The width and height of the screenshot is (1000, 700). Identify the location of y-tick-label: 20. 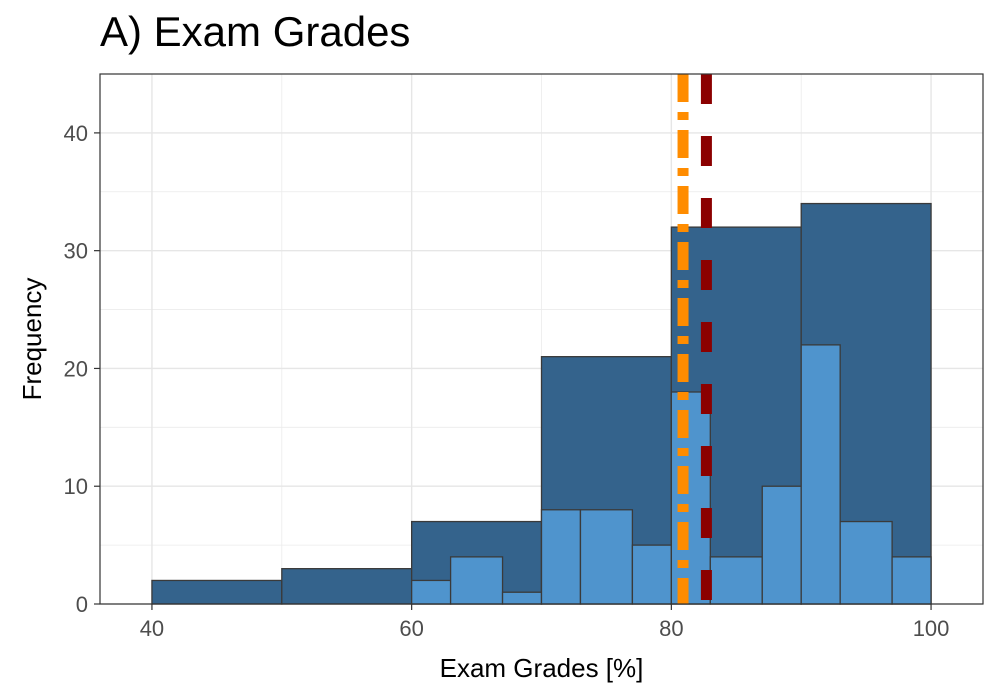
(76, 368).